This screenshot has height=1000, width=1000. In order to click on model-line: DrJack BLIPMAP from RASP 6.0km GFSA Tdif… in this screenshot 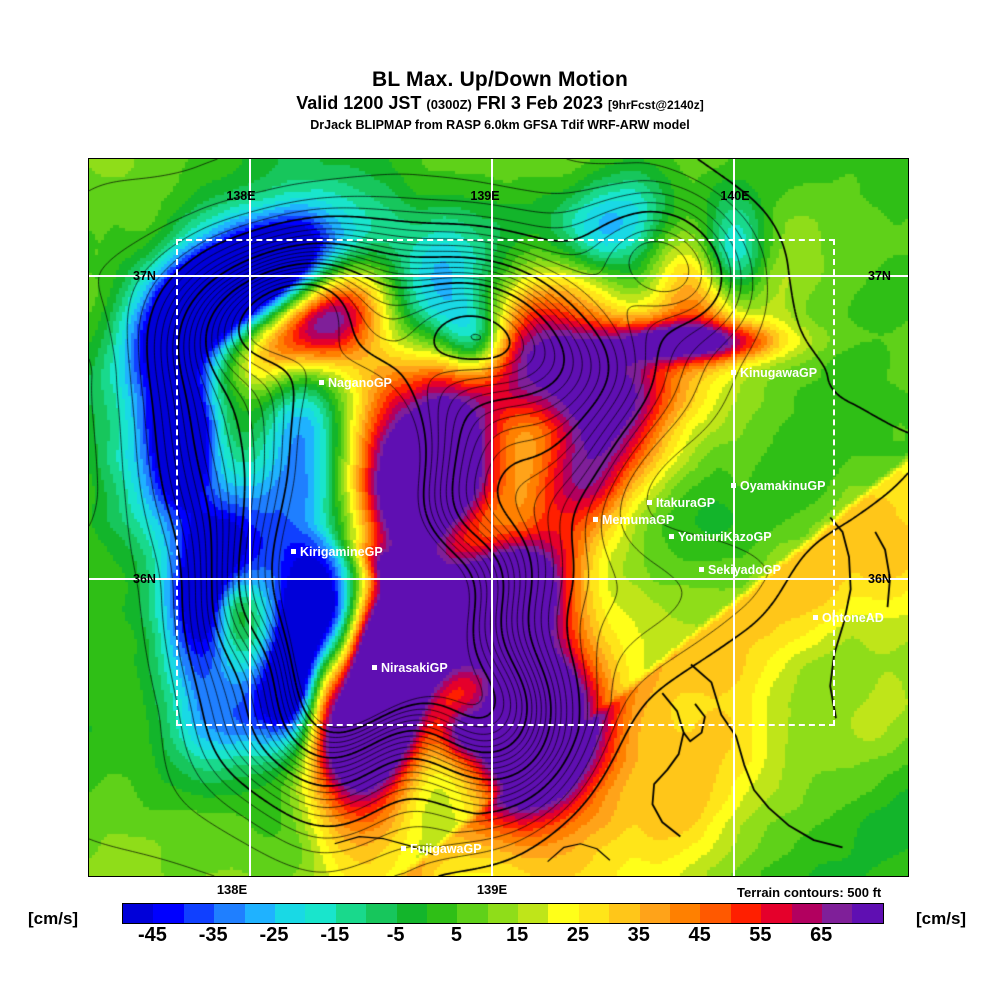, I will do `click(500, 125)`.